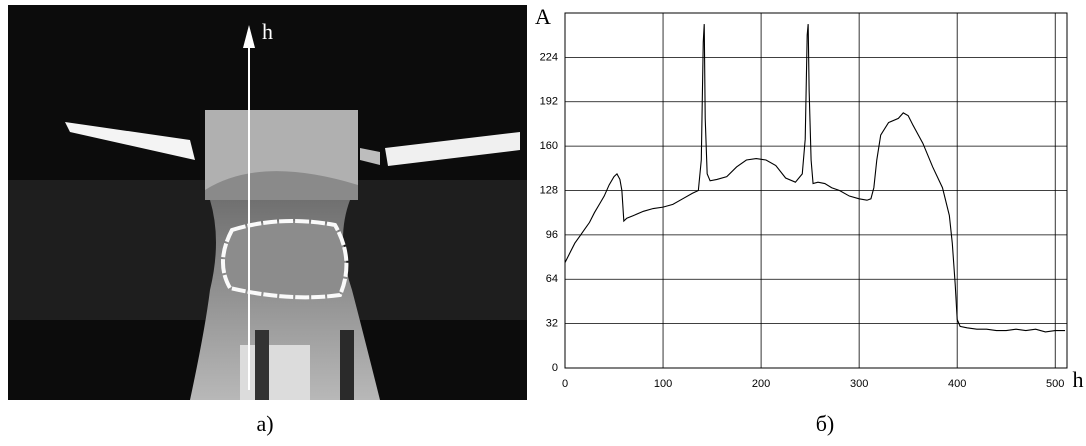  I want to click on y-tick-label: 0, so click(555, 368).